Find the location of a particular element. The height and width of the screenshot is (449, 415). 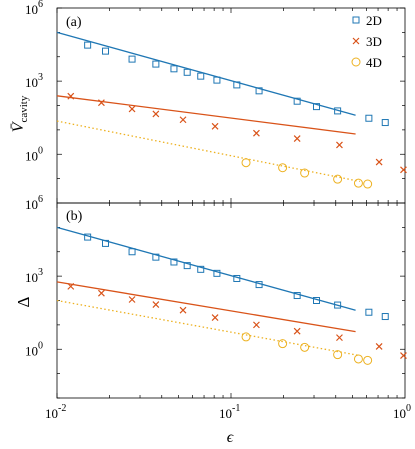

panel-a-tick-labels: 10⁰ 10³ 10⁶ is located at coordinates (34, 81).